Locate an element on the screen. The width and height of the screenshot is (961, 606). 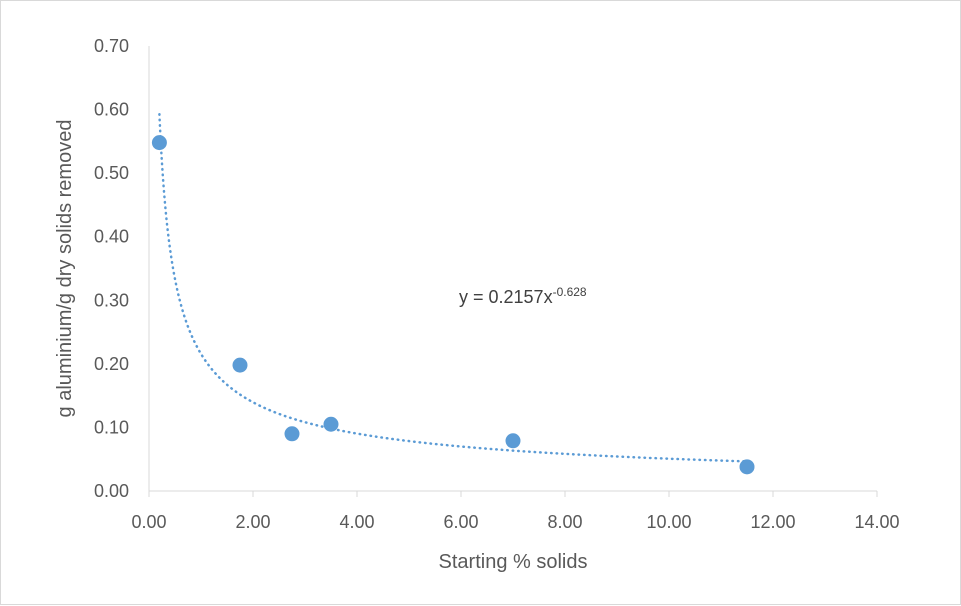
y-axis-ticks: 0.00 0.10 0.20 0.30 0.40 0.50 0.60 0.70 is located at coordinates (111, 268).